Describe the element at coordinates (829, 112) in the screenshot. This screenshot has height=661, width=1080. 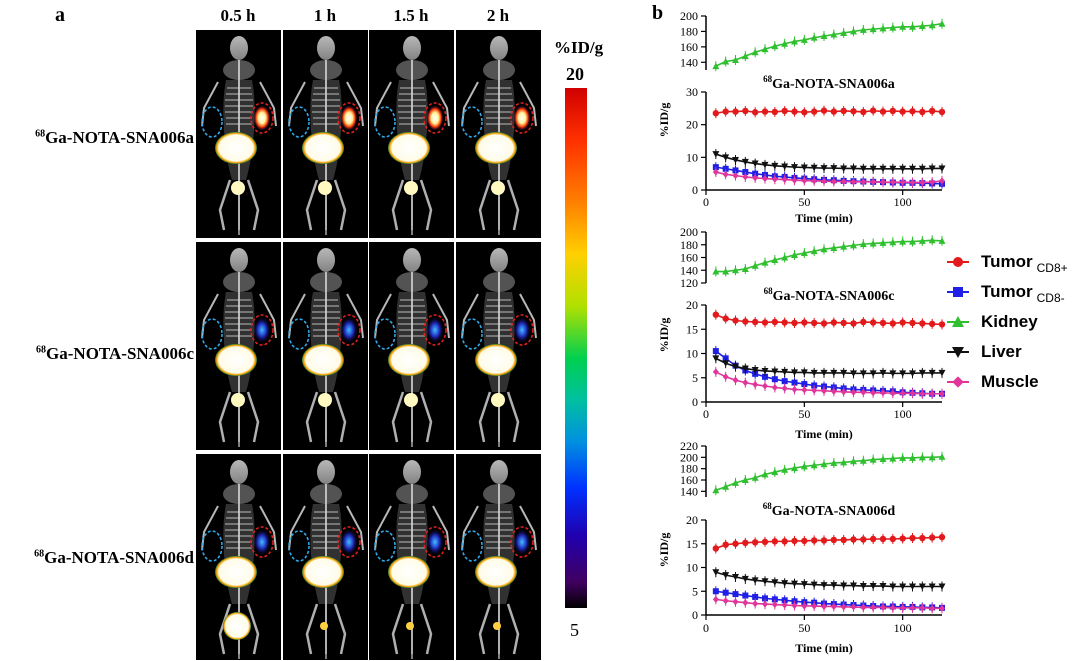
I see `series-tumor-cd8-` at that location.